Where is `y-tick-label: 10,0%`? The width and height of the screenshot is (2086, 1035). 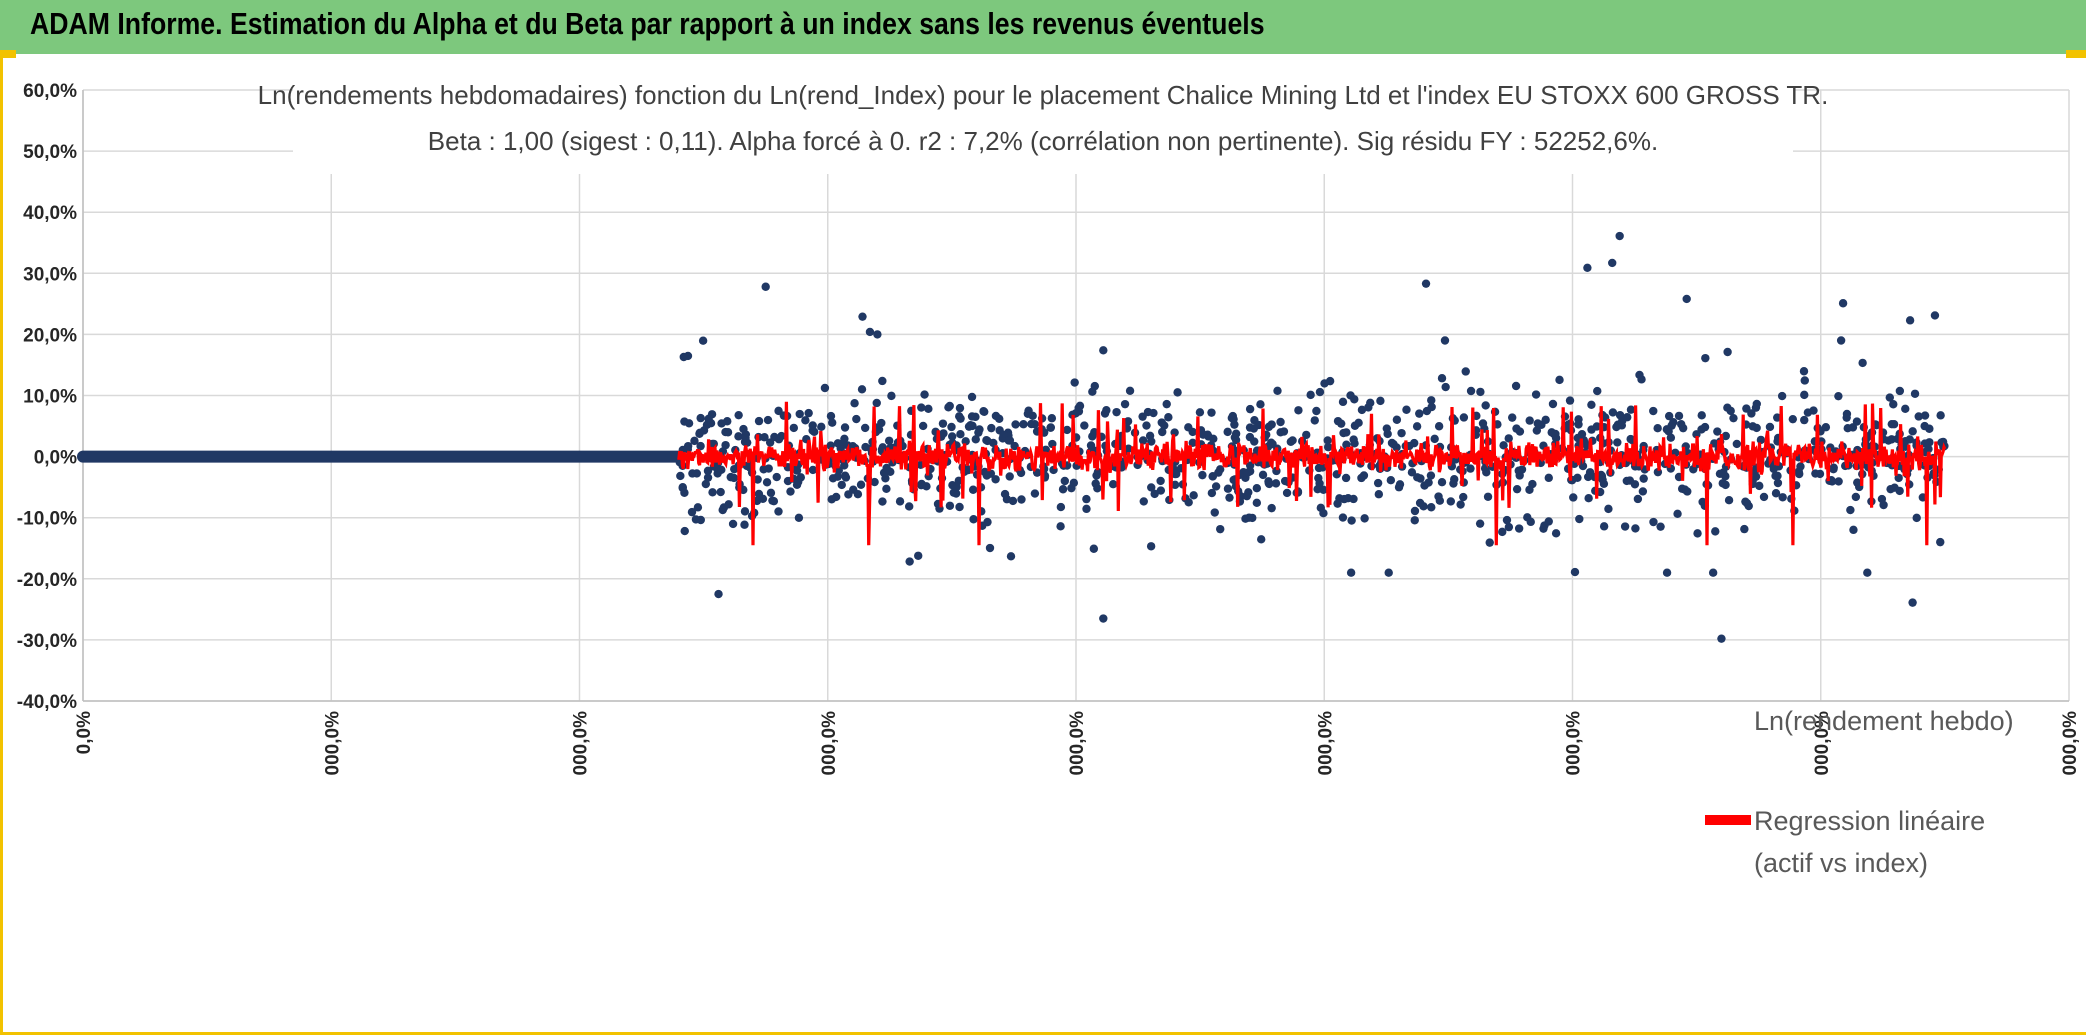
y-tick-label: 10,0% is located at coordinates (50, 397).